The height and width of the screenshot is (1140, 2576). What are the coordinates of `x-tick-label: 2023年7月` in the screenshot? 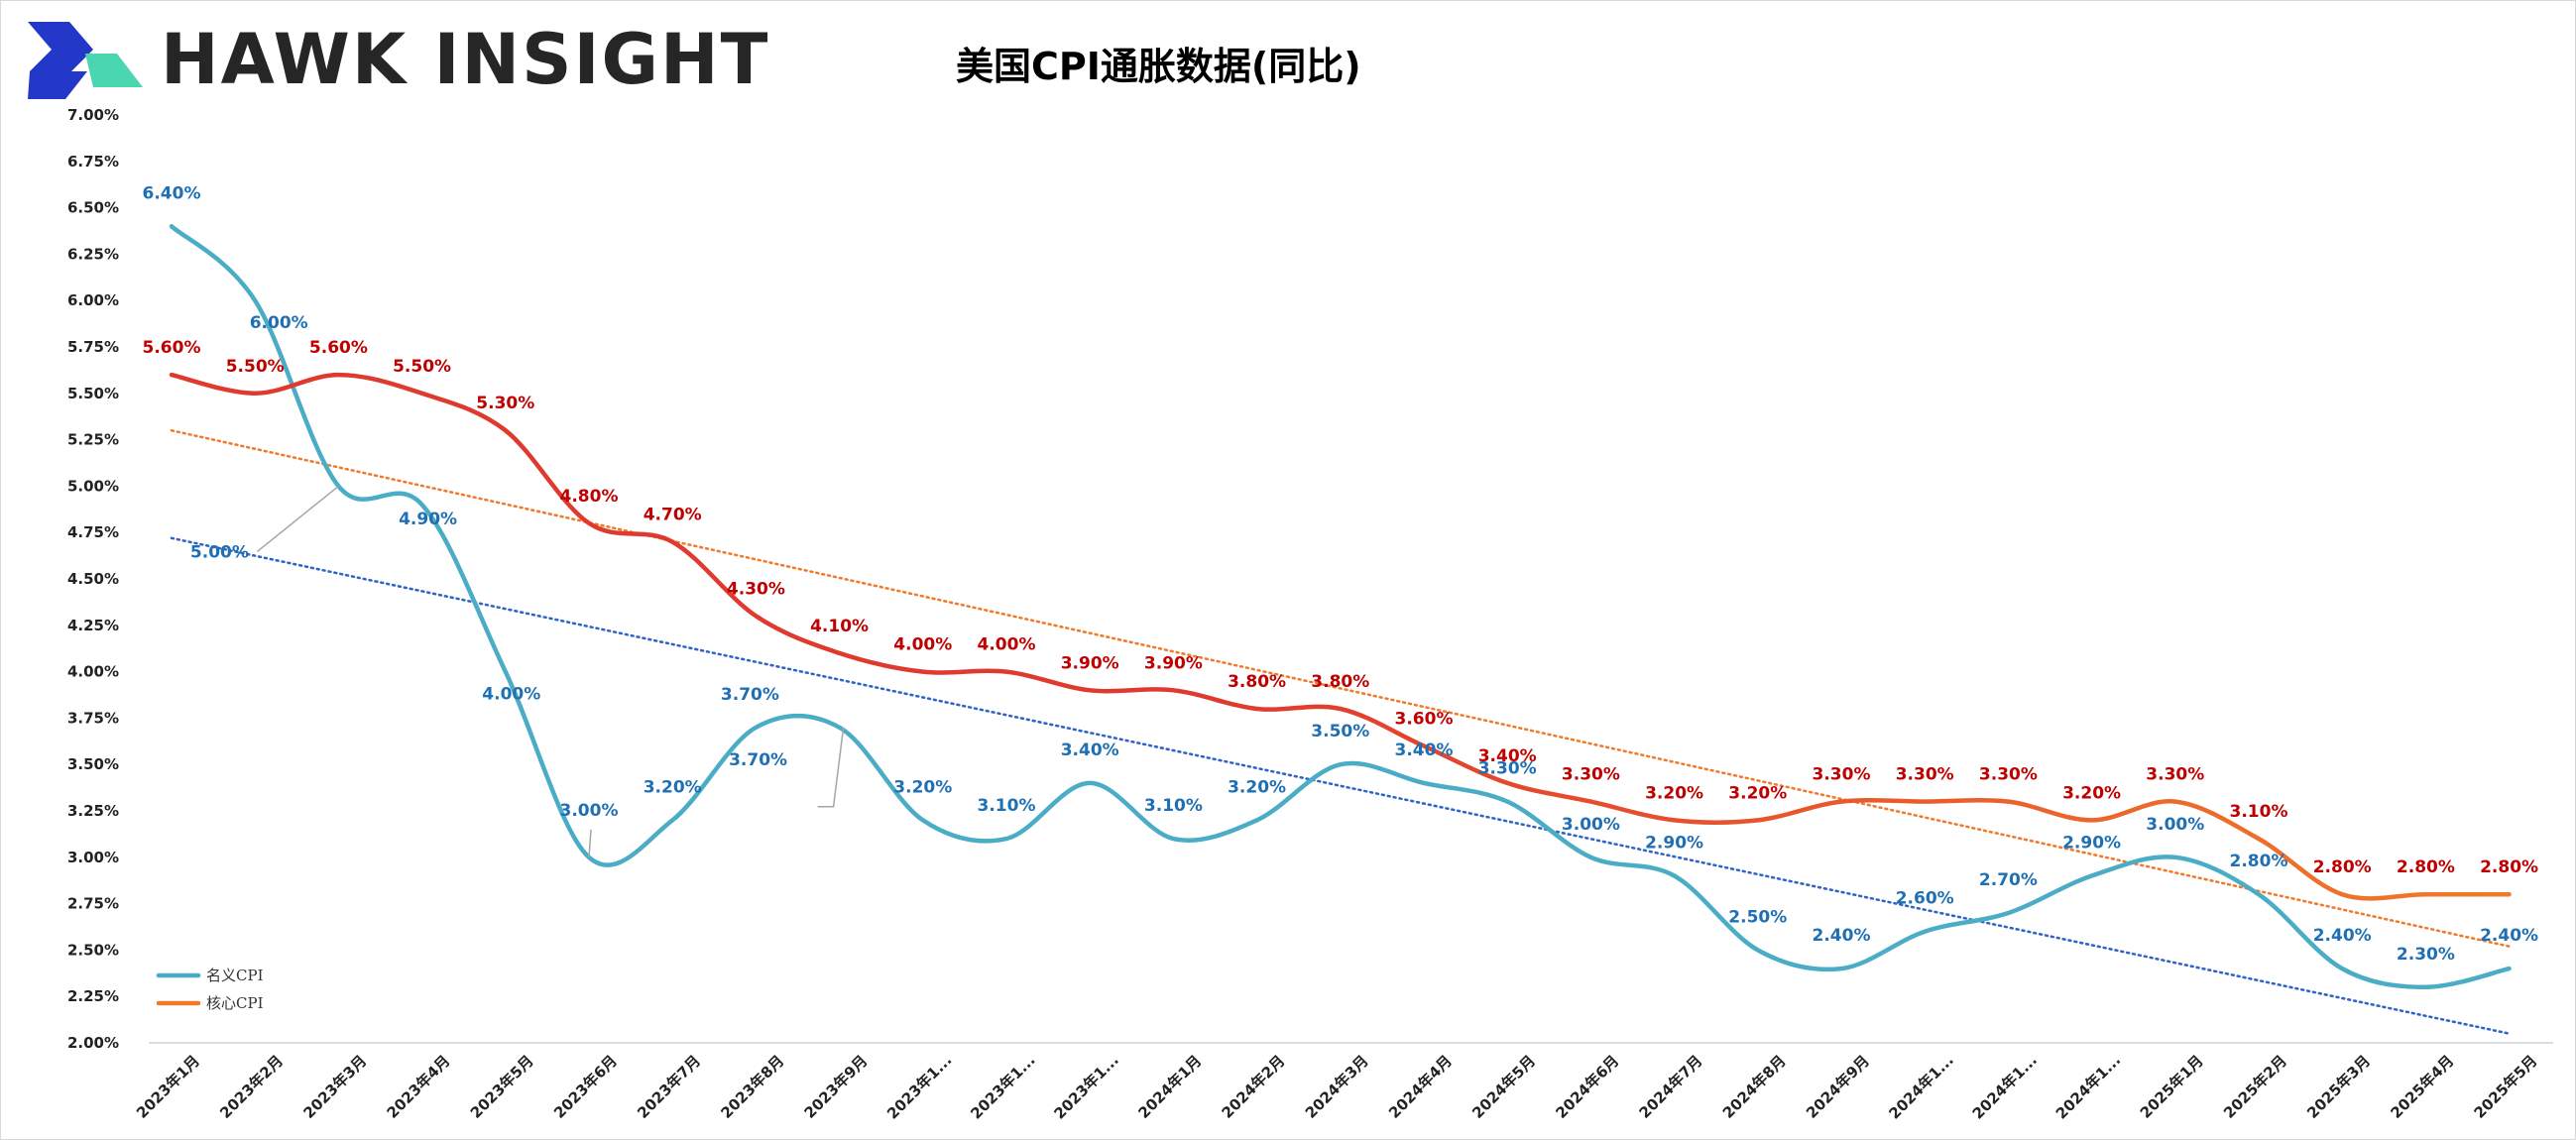 It's located at (669, 1087).